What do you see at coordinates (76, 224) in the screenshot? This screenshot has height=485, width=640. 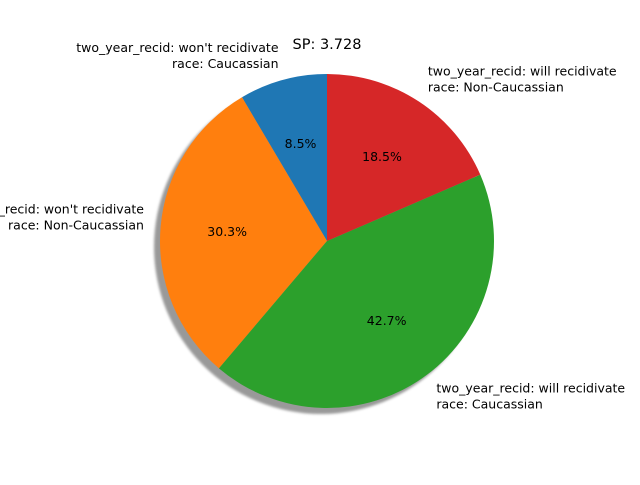 I see `pie-slice-label-1-line2: race: Non-Caucassian` at bounding box center [76, 224].